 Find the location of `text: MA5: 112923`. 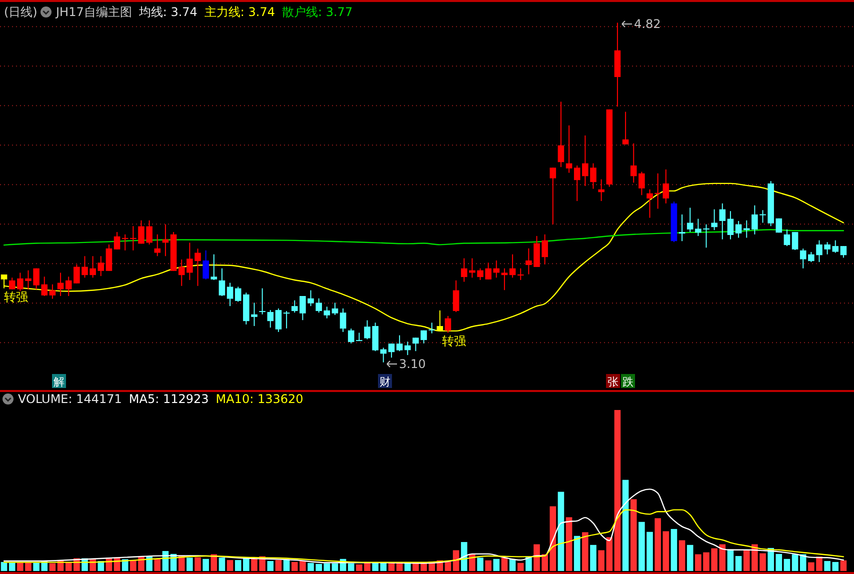

text: MA5: 112923 is located at coordinates (168, 399).